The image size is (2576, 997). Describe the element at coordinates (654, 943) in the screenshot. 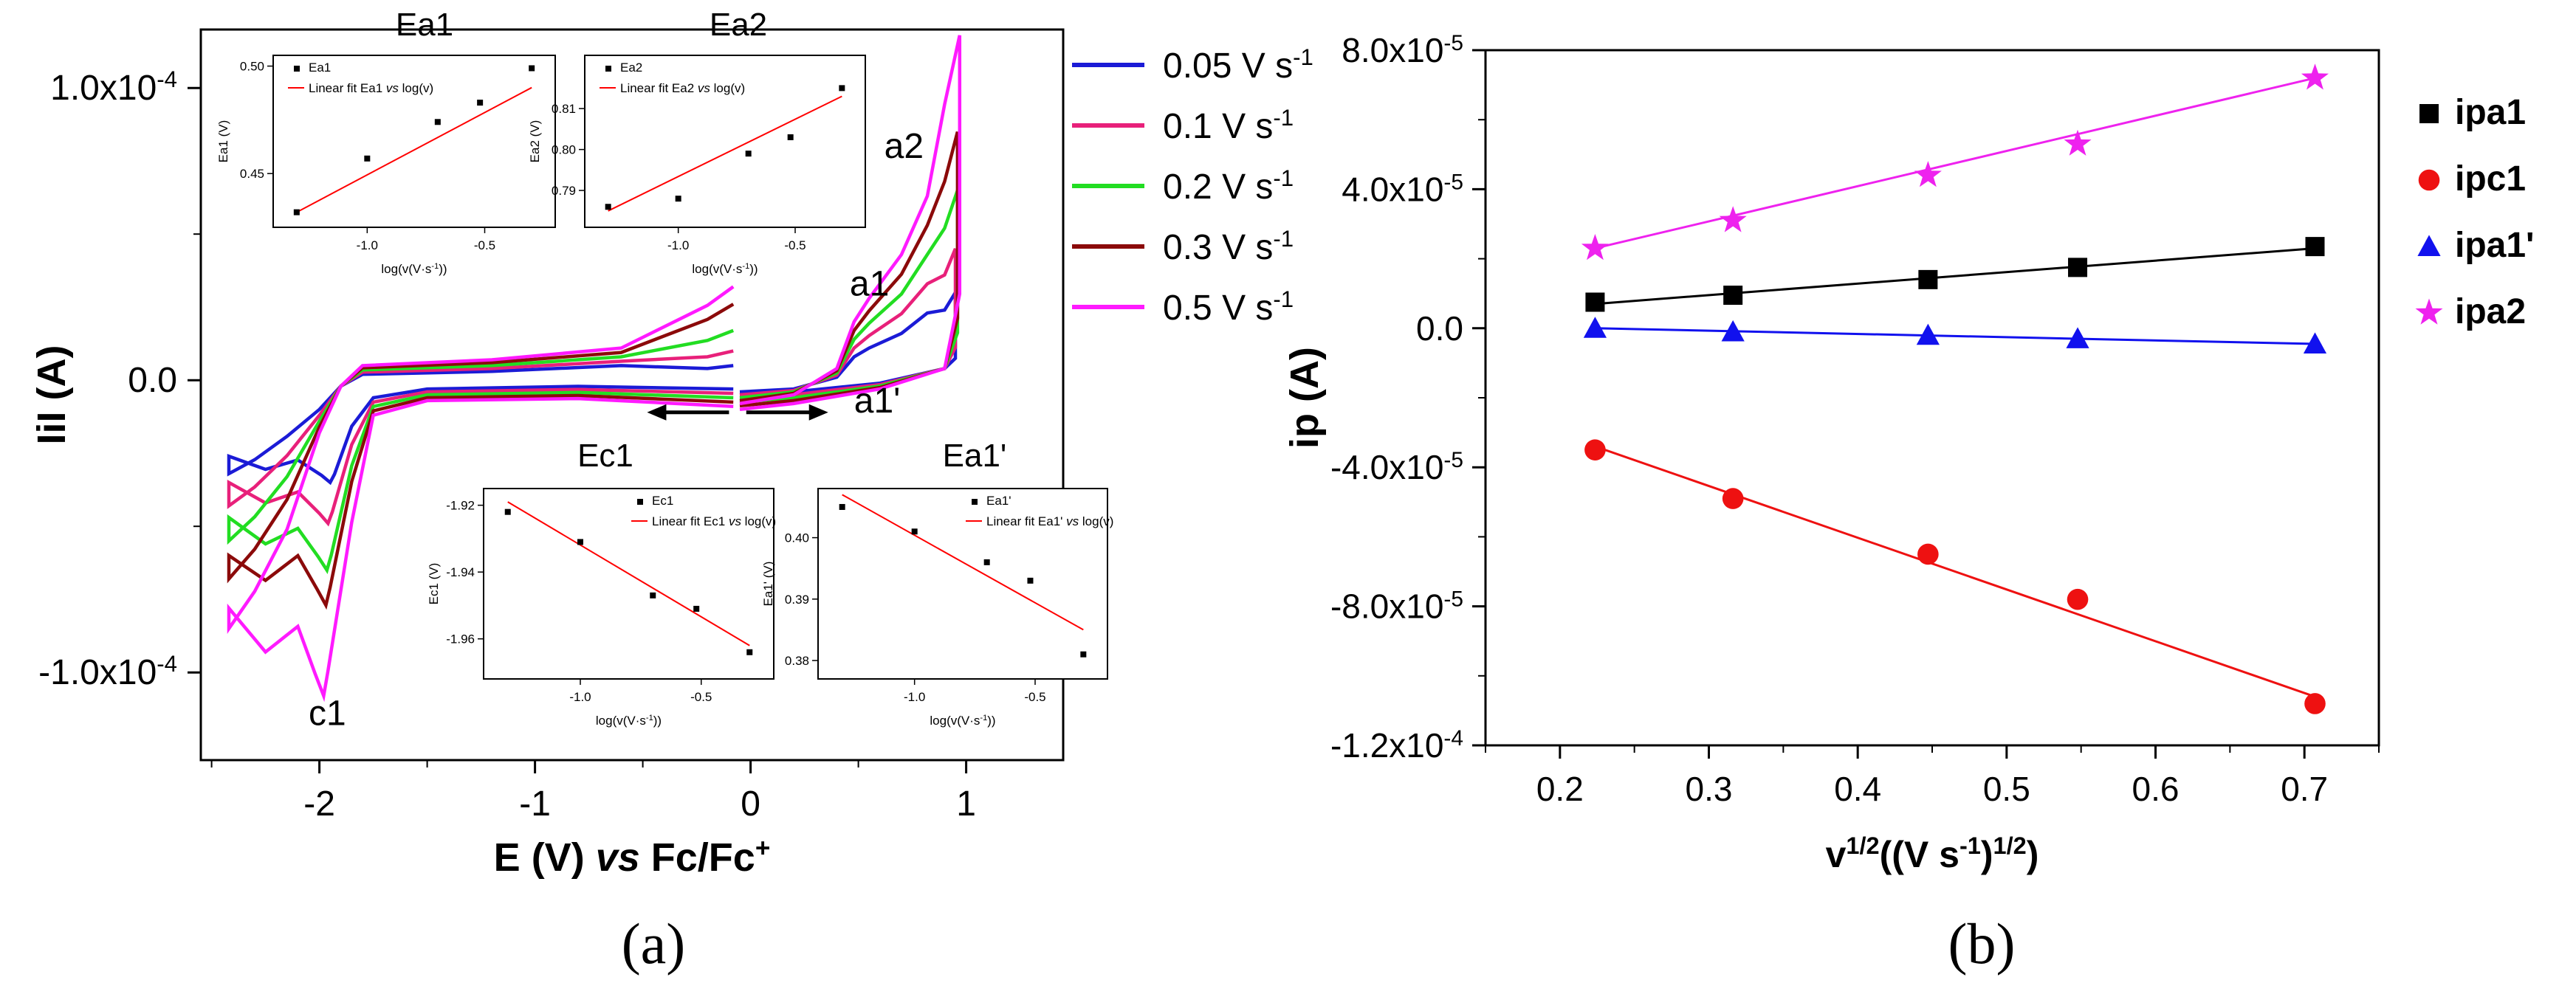

I see `panel-label-a: (a)` at that location.